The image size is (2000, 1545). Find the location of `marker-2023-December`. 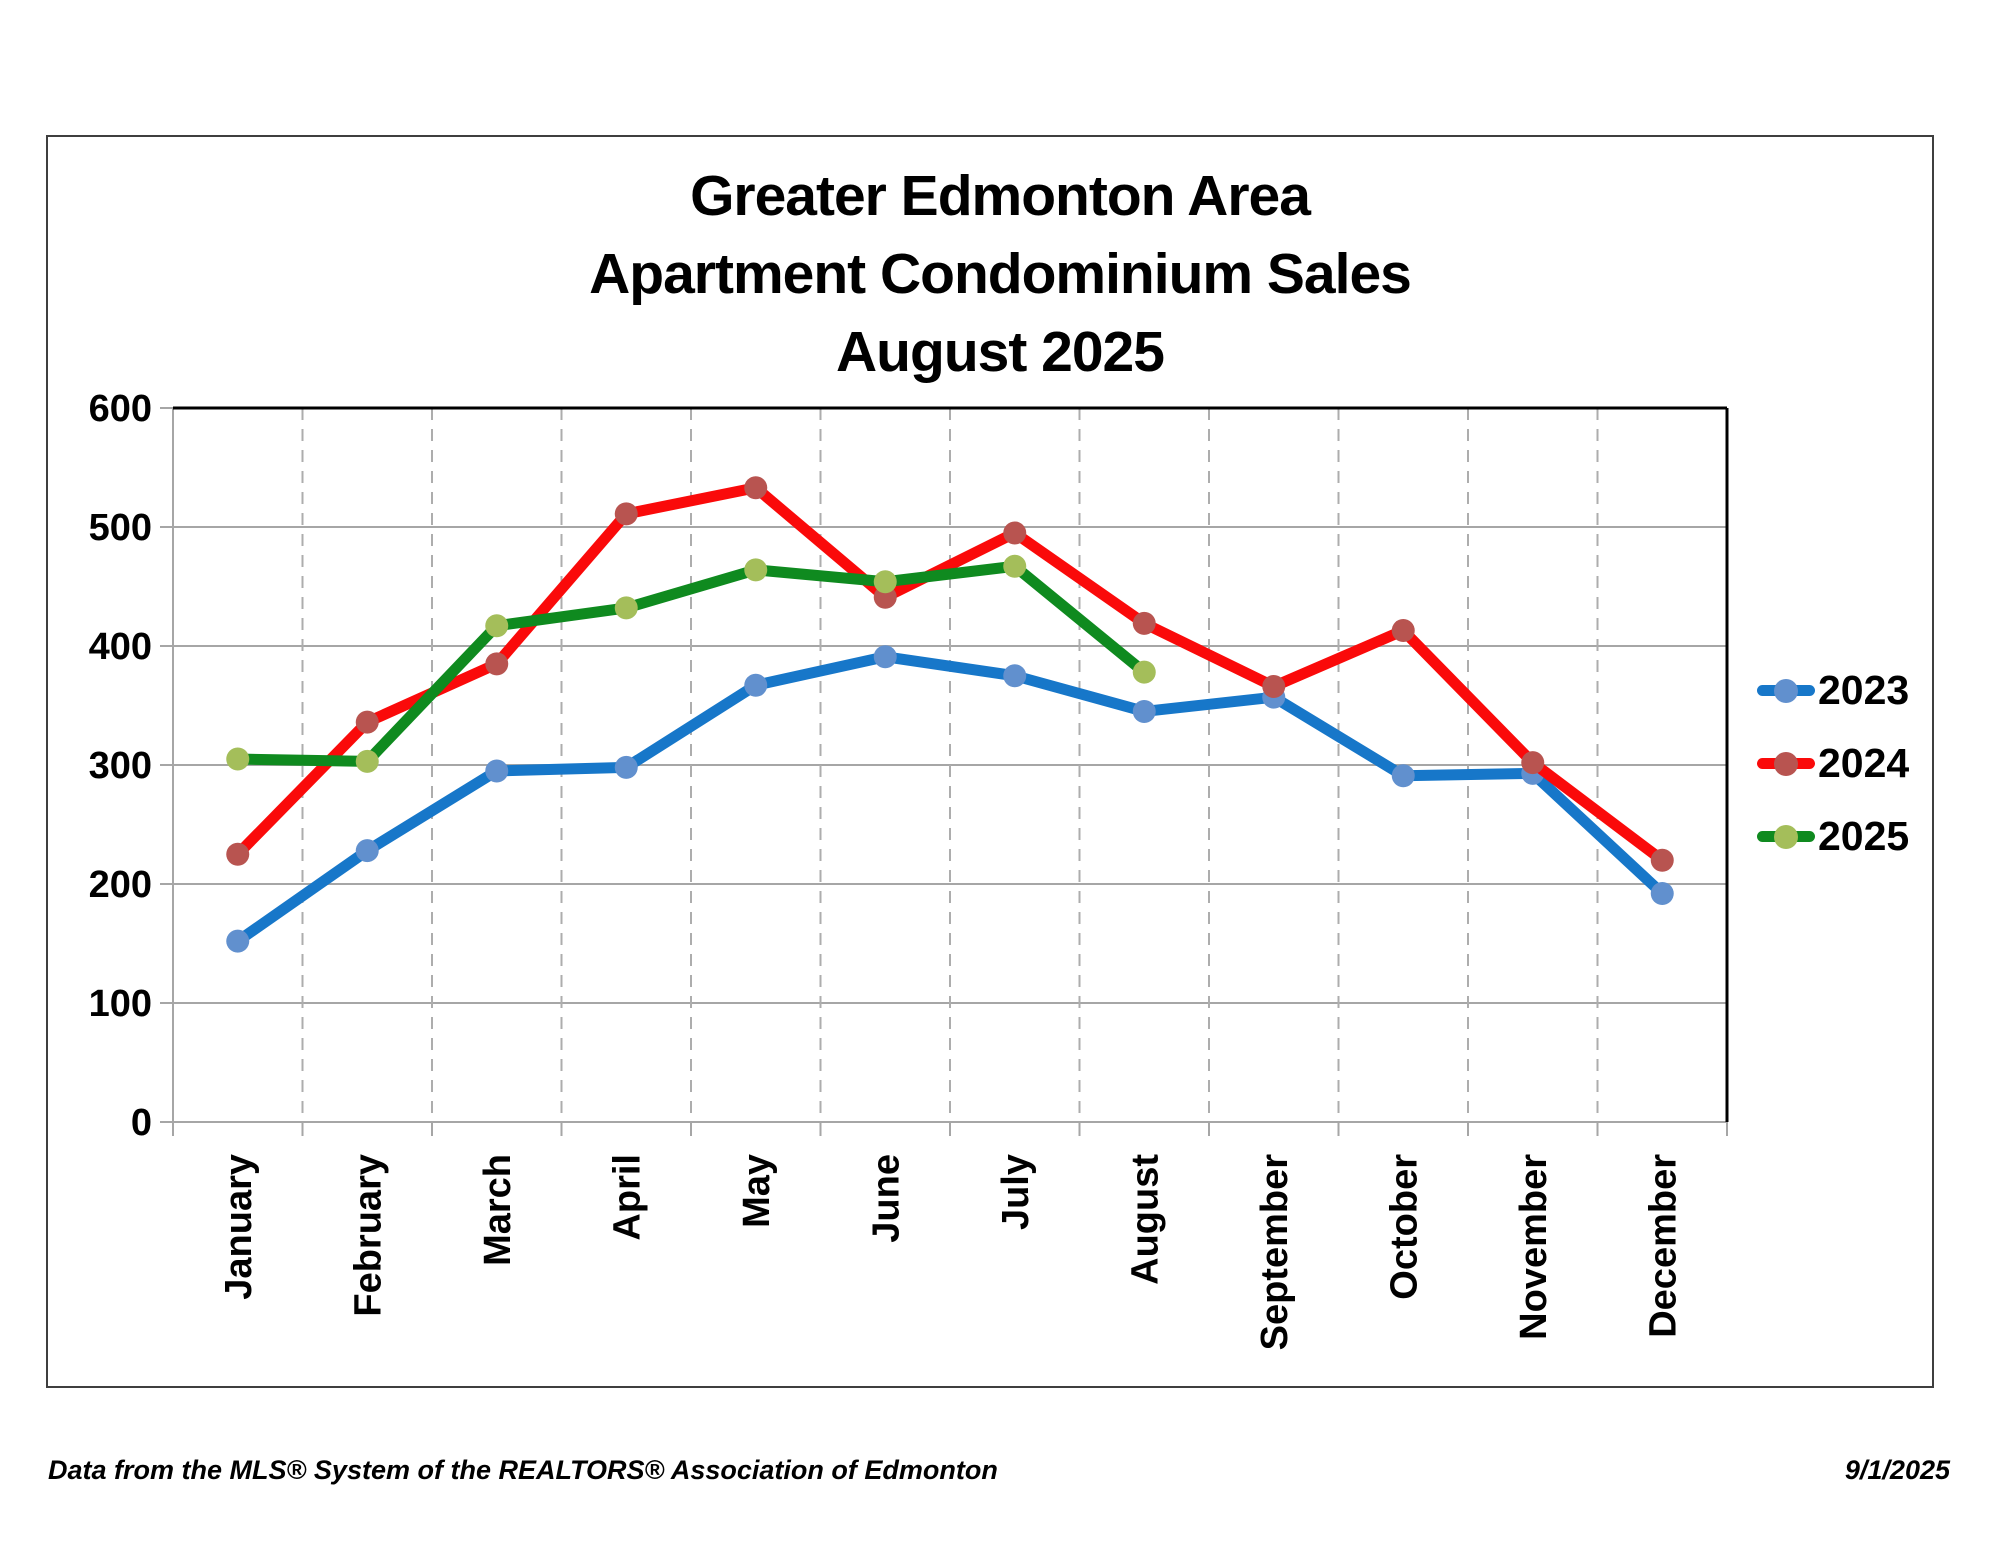

marker-2023-December is located at coordinates (1662, 894).